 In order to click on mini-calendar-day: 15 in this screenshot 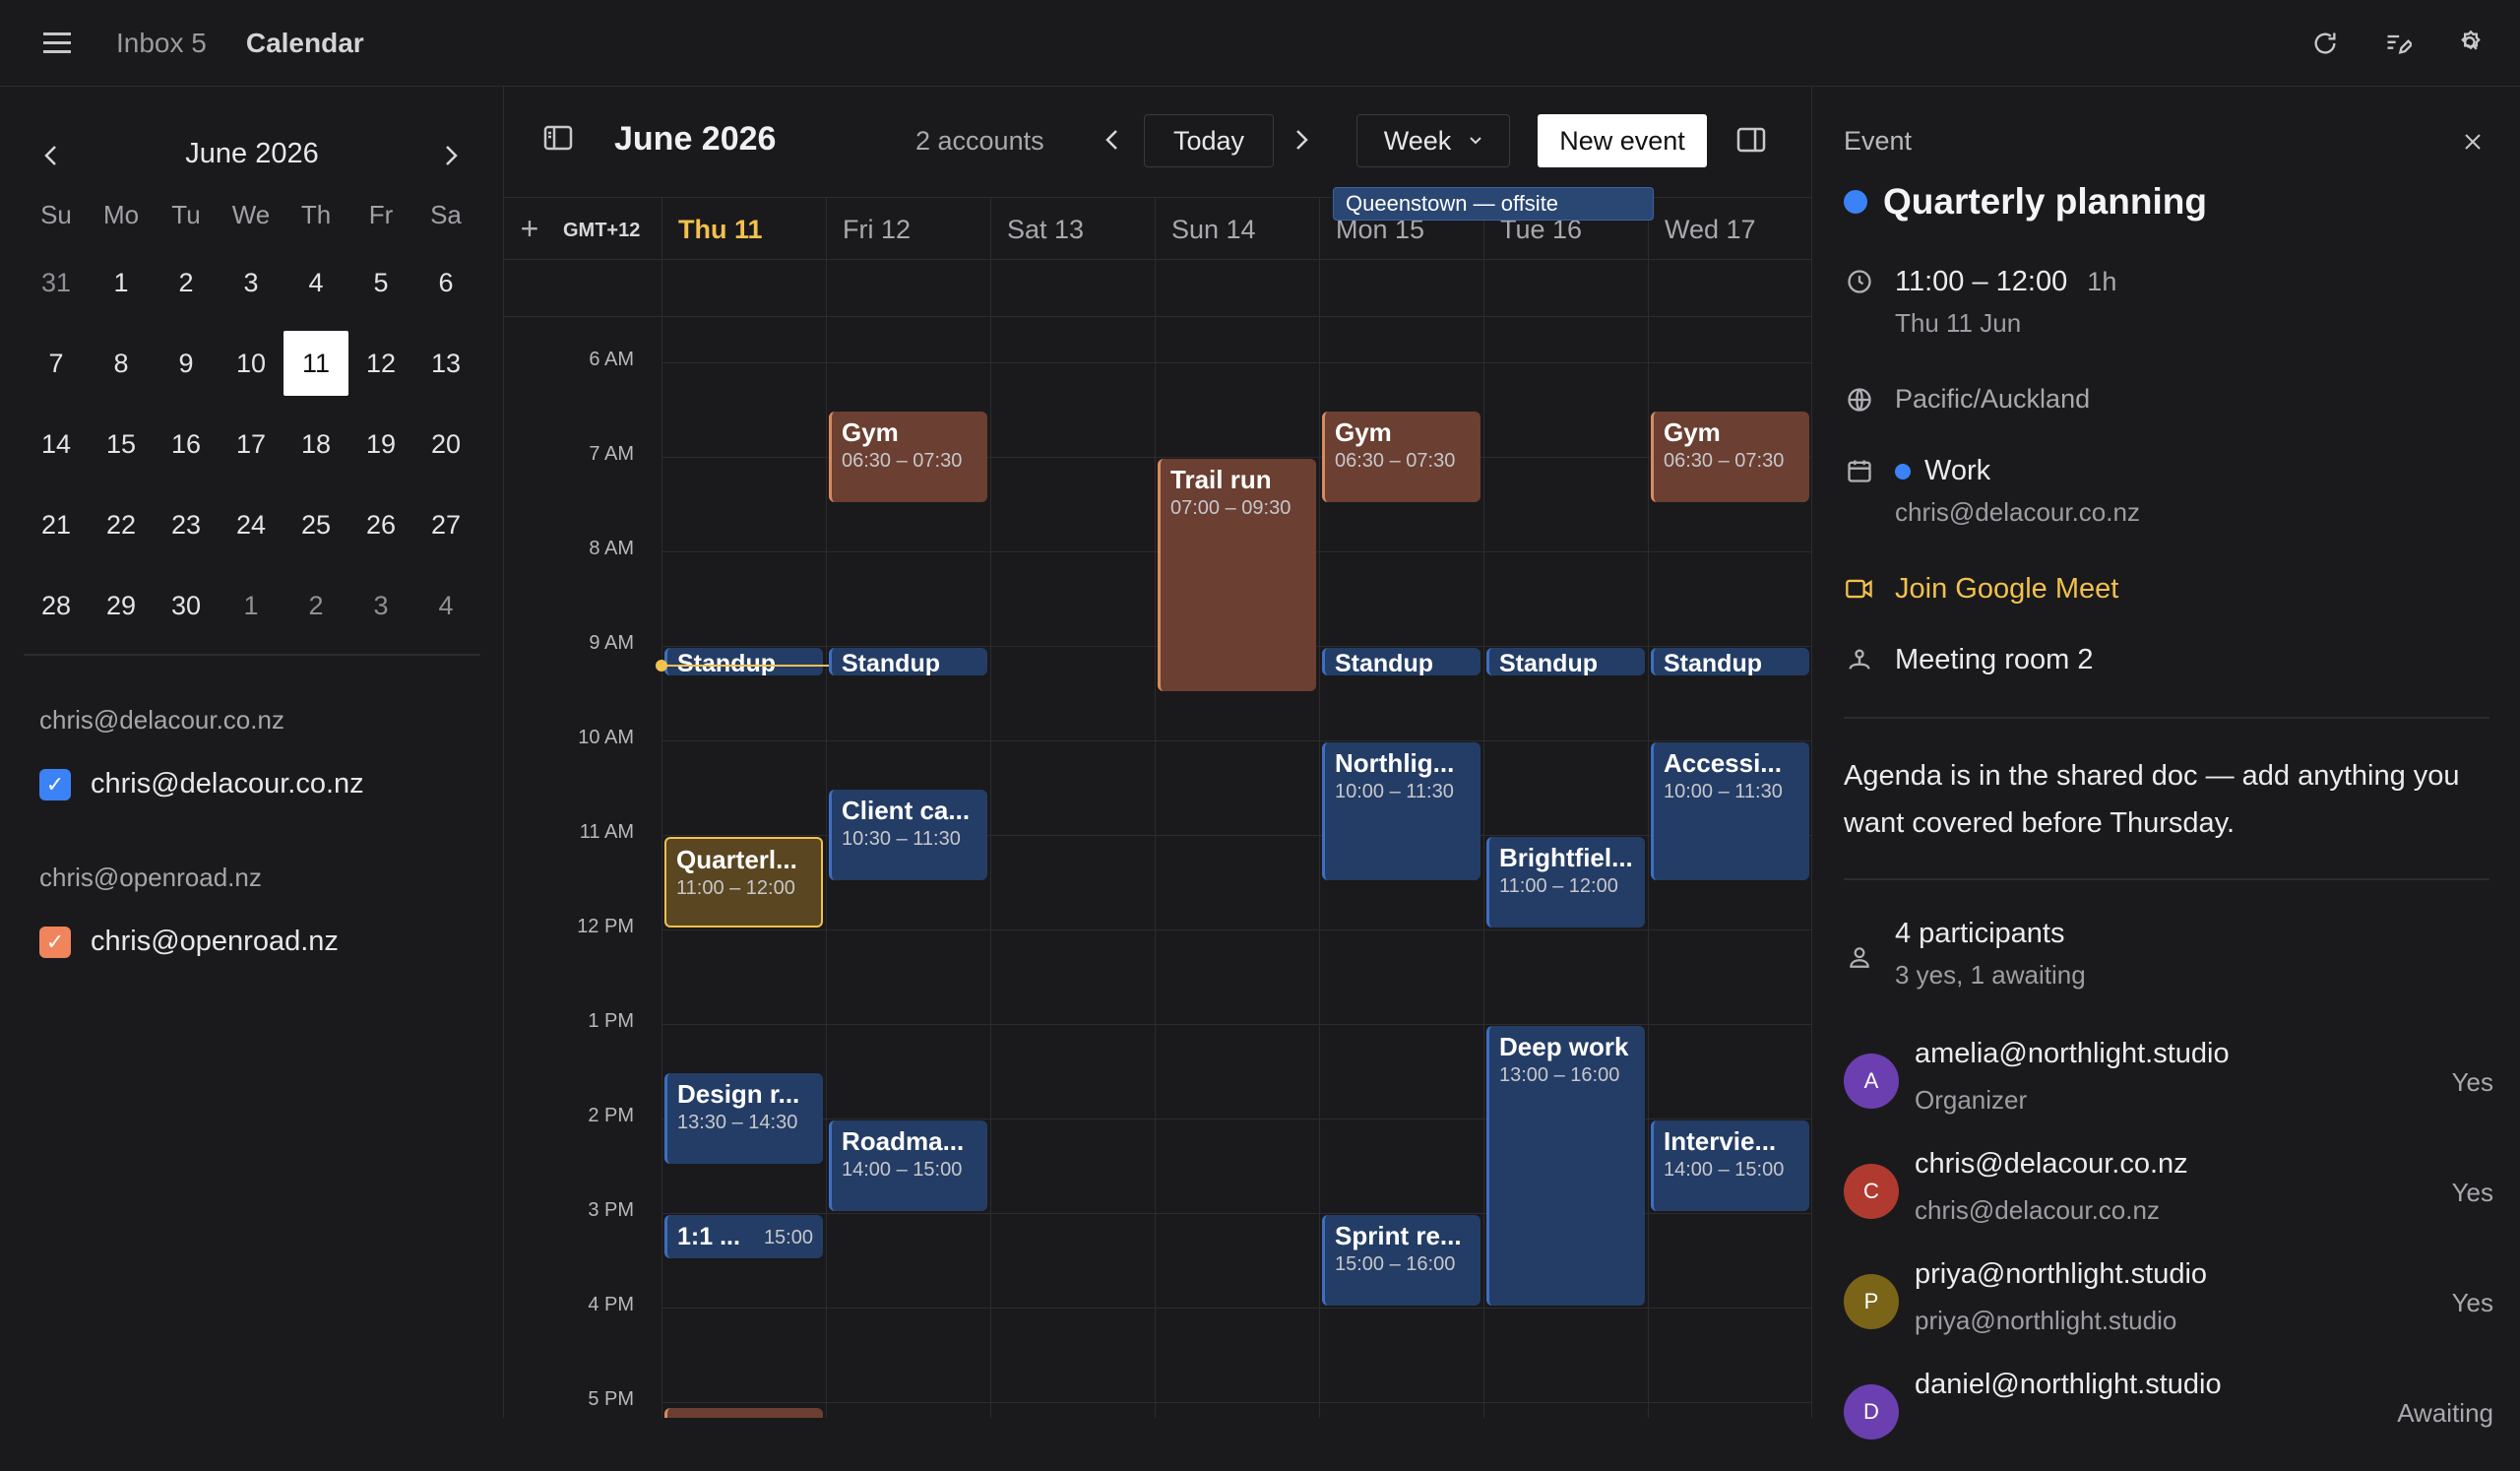, I will do `click(121, 444)`.